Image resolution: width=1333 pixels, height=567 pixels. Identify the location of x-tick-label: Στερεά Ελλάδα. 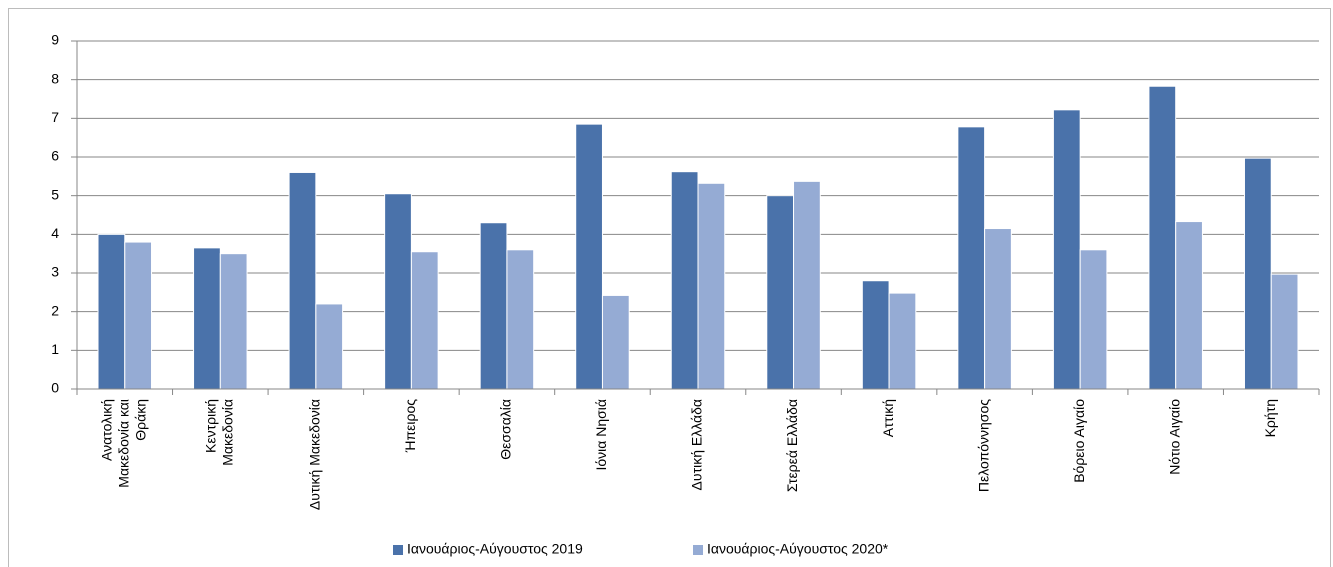
(792, 445).